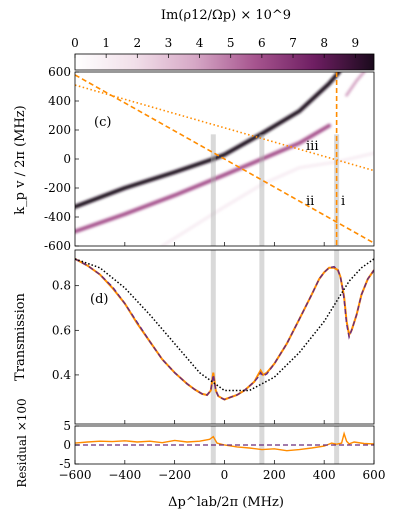  What do you see at coordinates (174, 475) in the screenshot?
I see `x-tick-label: −200` at bounding box center [174, 475].